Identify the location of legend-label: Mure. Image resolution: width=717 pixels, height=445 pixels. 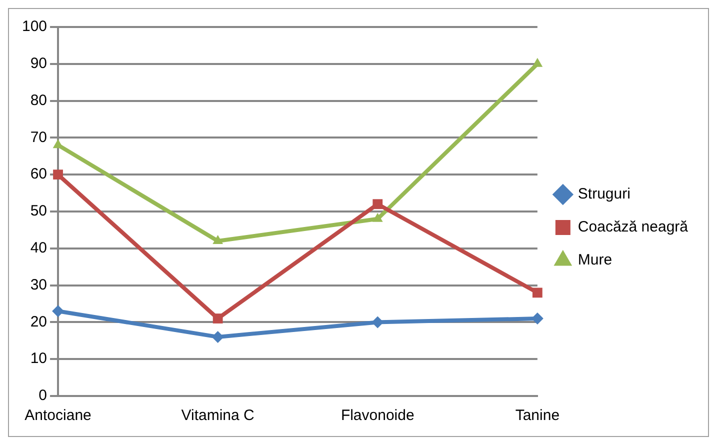
(595, 260).